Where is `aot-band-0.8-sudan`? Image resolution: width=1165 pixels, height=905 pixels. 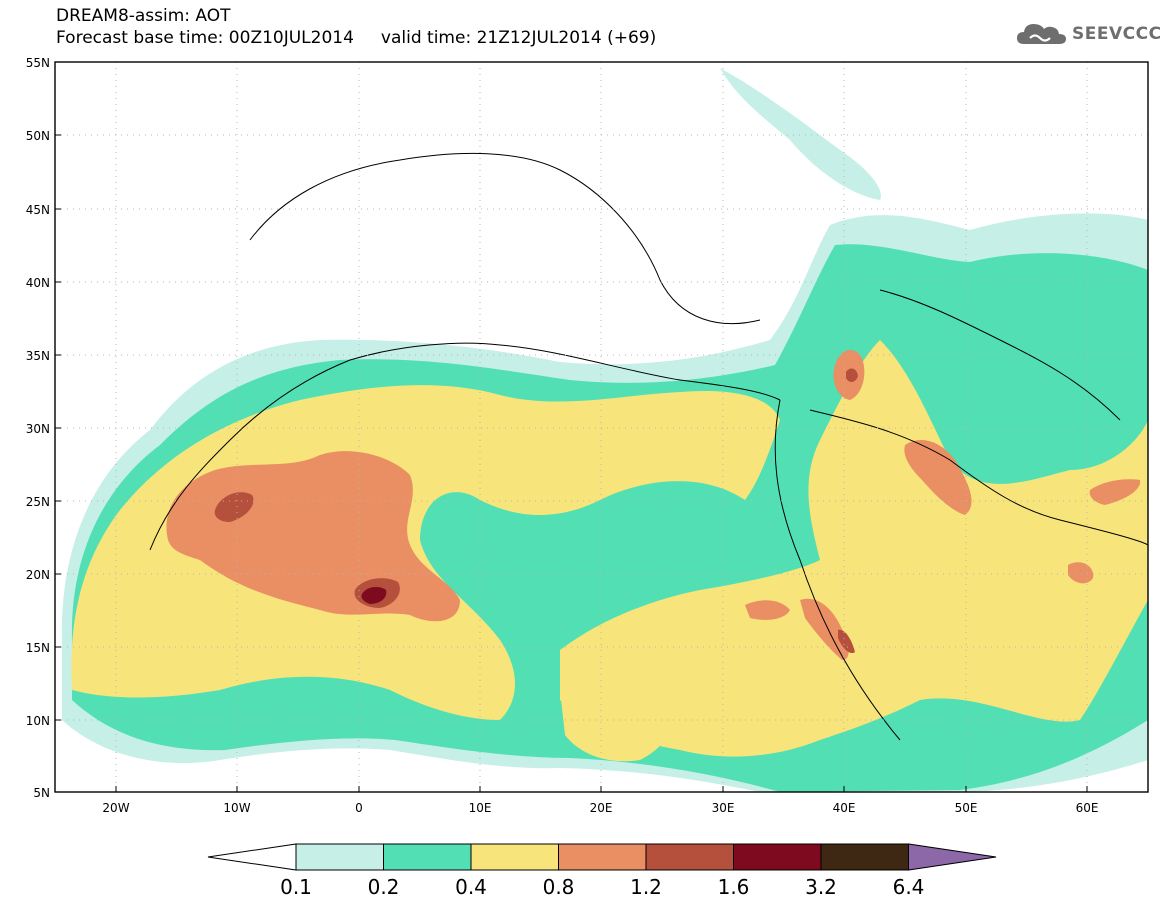
aot-band-0.8-sudan is located at coordinates (767, 610).